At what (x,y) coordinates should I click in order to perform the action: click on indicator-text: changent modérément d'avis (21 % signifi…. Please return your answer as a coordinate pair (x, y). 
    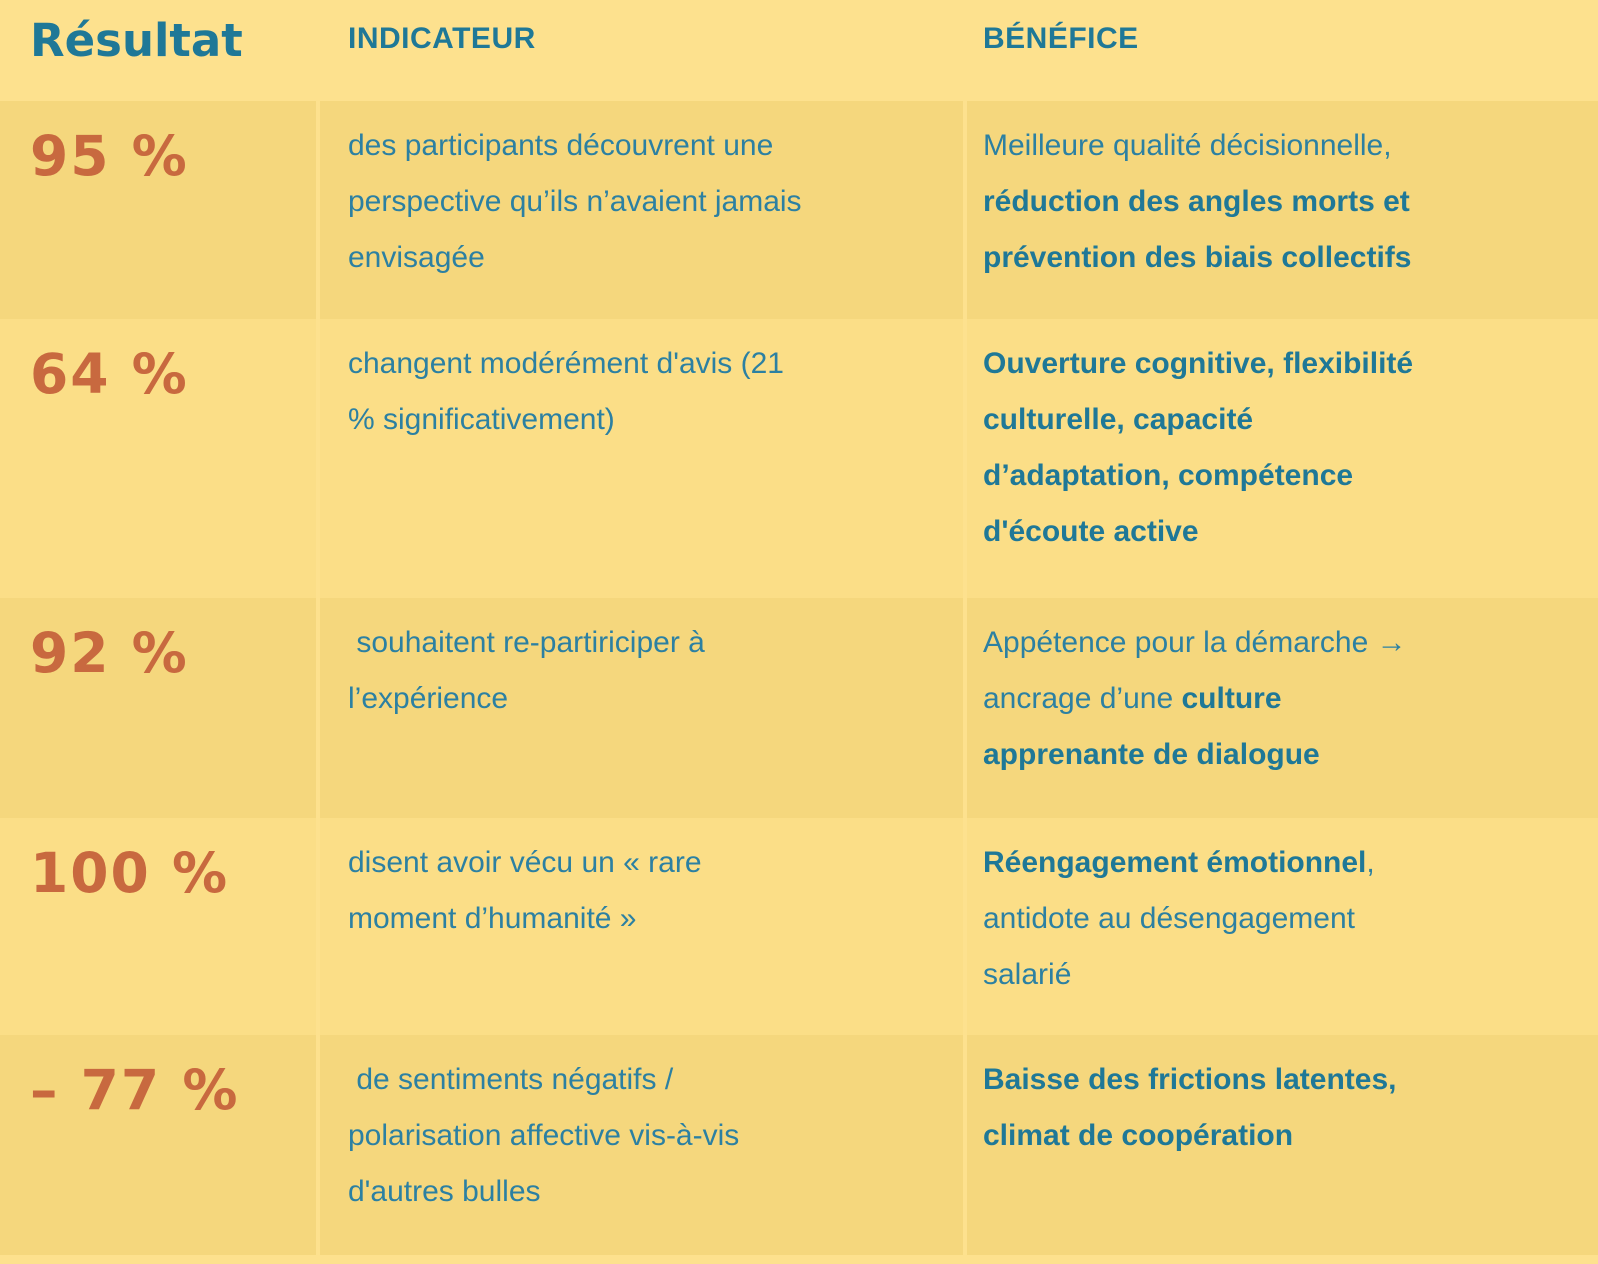
    Looking at the image, I should click on (641, 458).